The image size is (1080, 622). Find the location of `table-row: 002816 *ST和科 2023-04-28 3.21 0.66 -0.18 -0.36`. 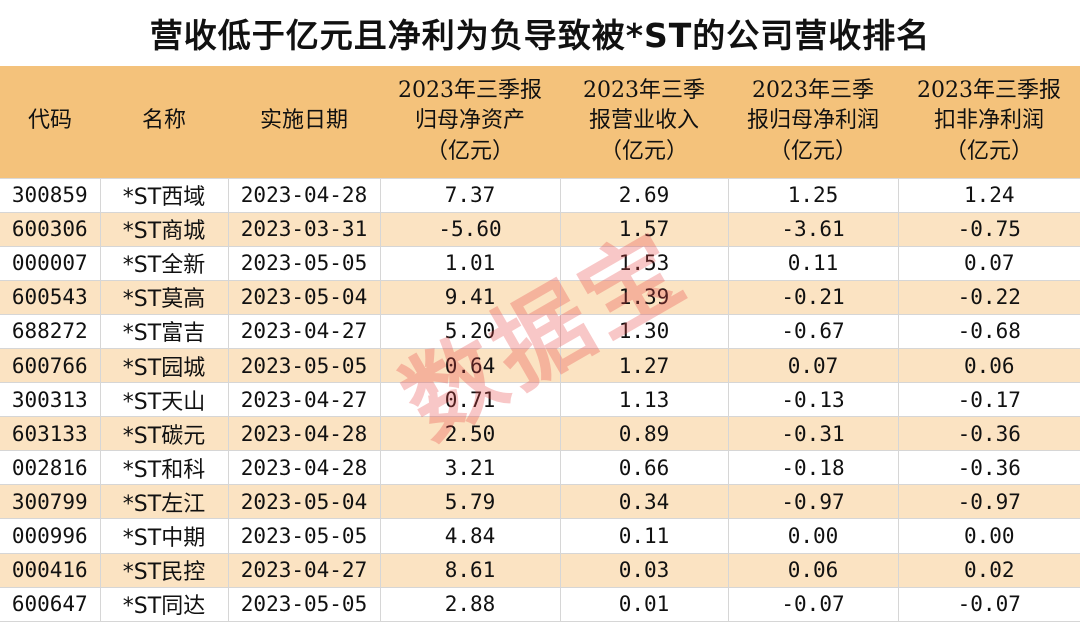

table-row: 002816 *ST和科 2023-04-28 3.21 0.66 -0.18 -0.36 is located at coordinates (540, 468).